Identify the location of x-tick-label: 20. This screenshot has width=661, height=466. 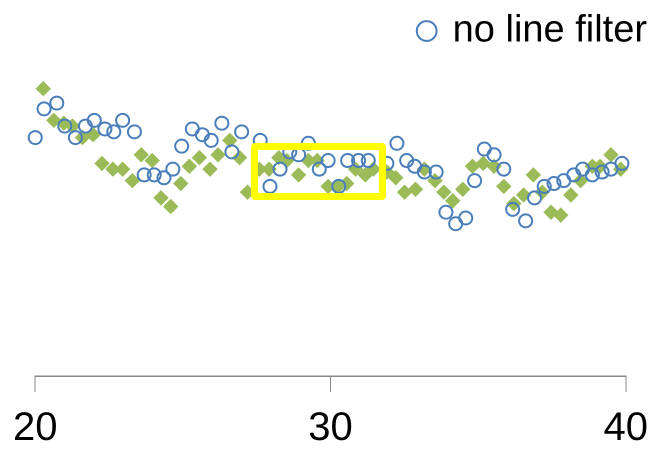
(35, 427).